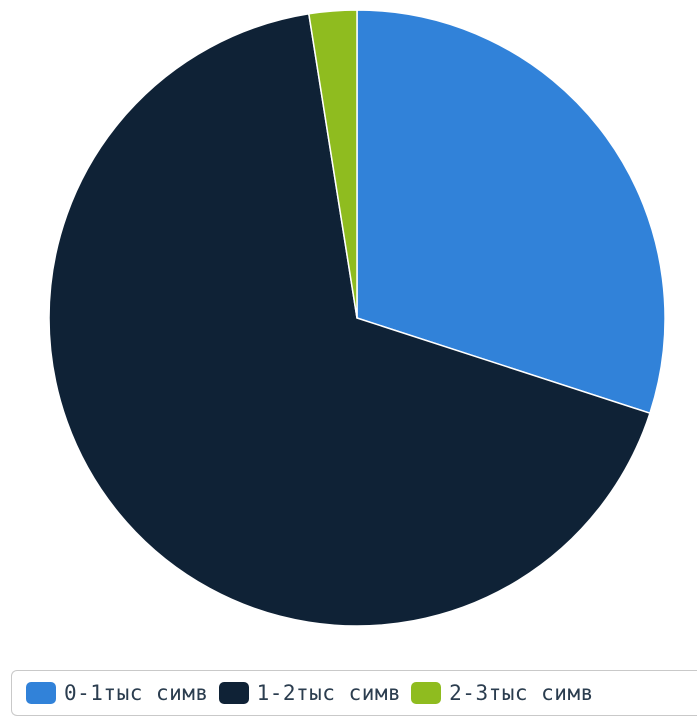 The width and height of the screenshot is (697, 717). Describe the element at coordinates (521, 693) in the screenshot. I see `legend-label: 2-3тыс симв` at that location.